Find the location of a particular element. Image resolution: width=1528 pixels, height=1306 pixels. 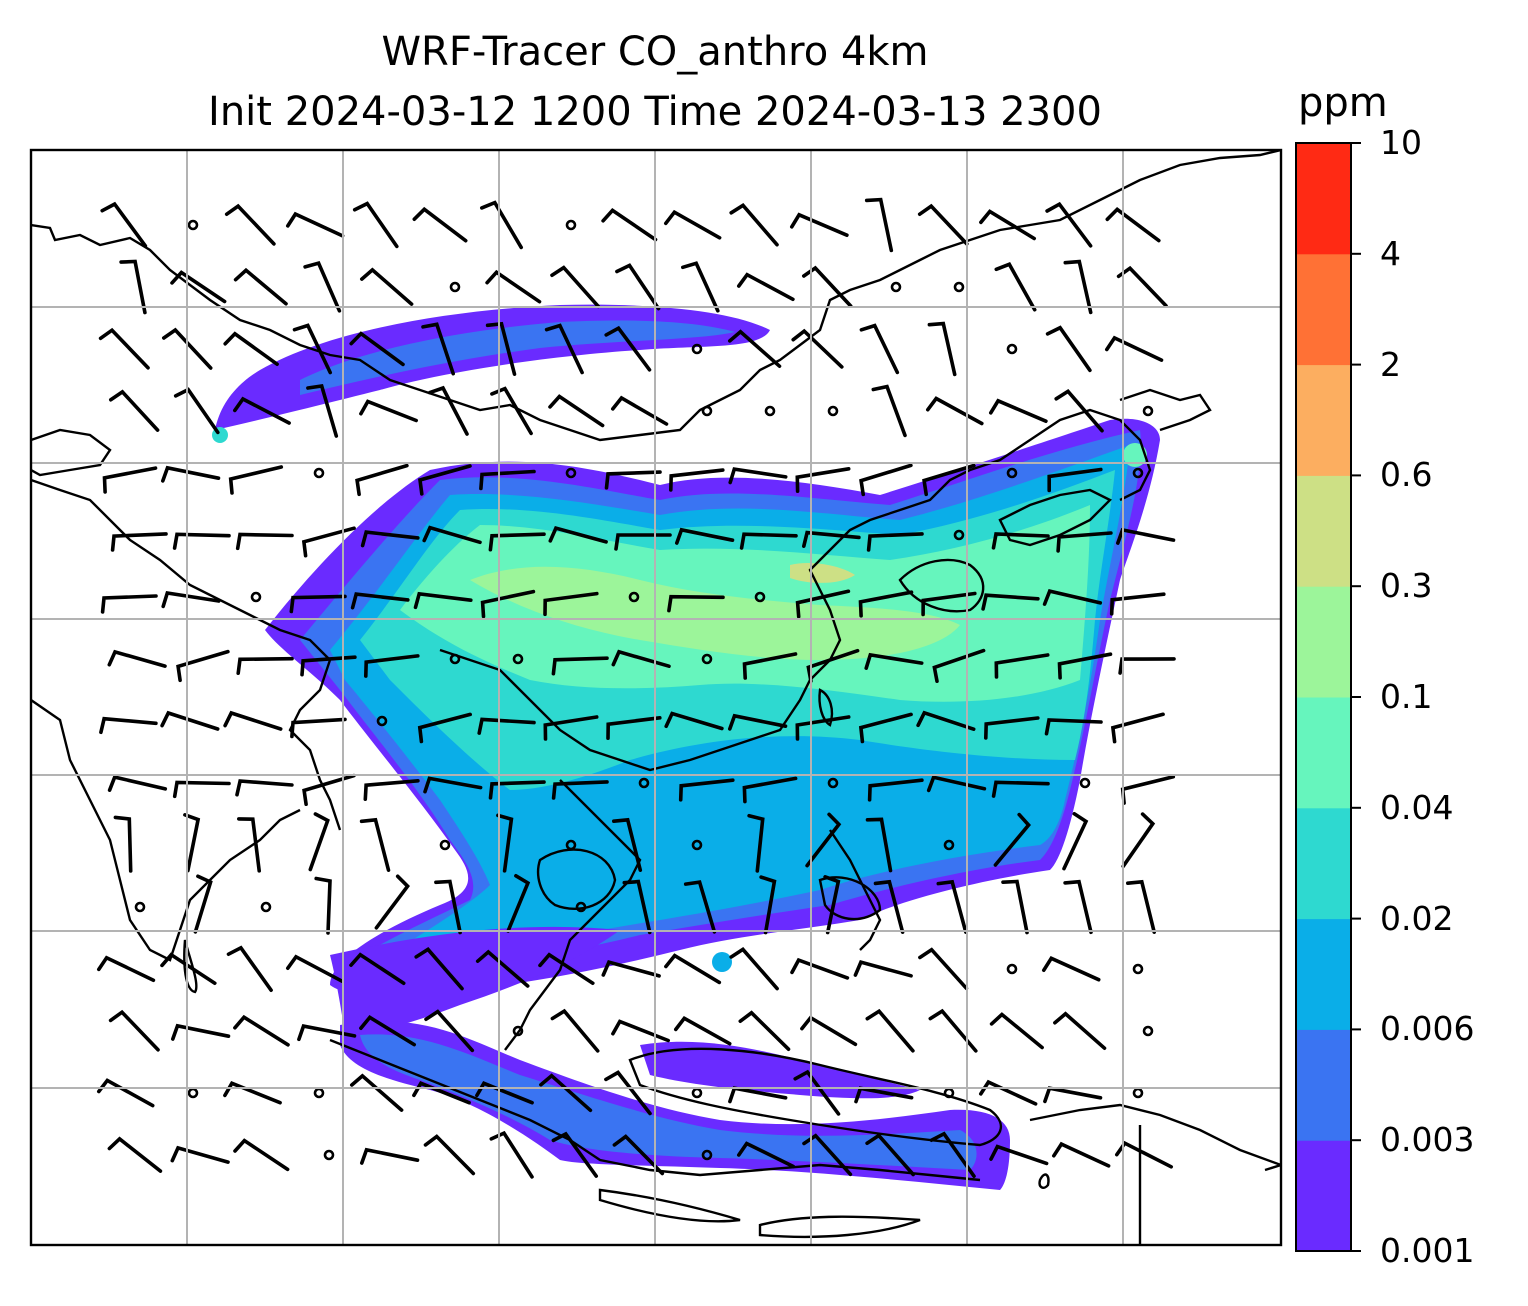

colorbar-tick-label: 0.1 is located at coordinates (1406, 696).